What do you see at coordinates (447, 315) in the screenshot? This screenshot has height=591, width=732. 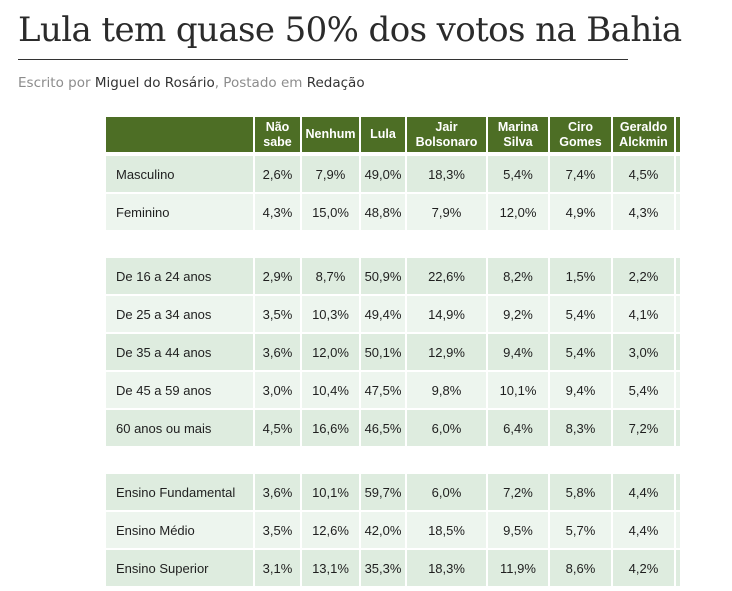 I see `value-cell: 14,9%` at bounding box center [447, 315].